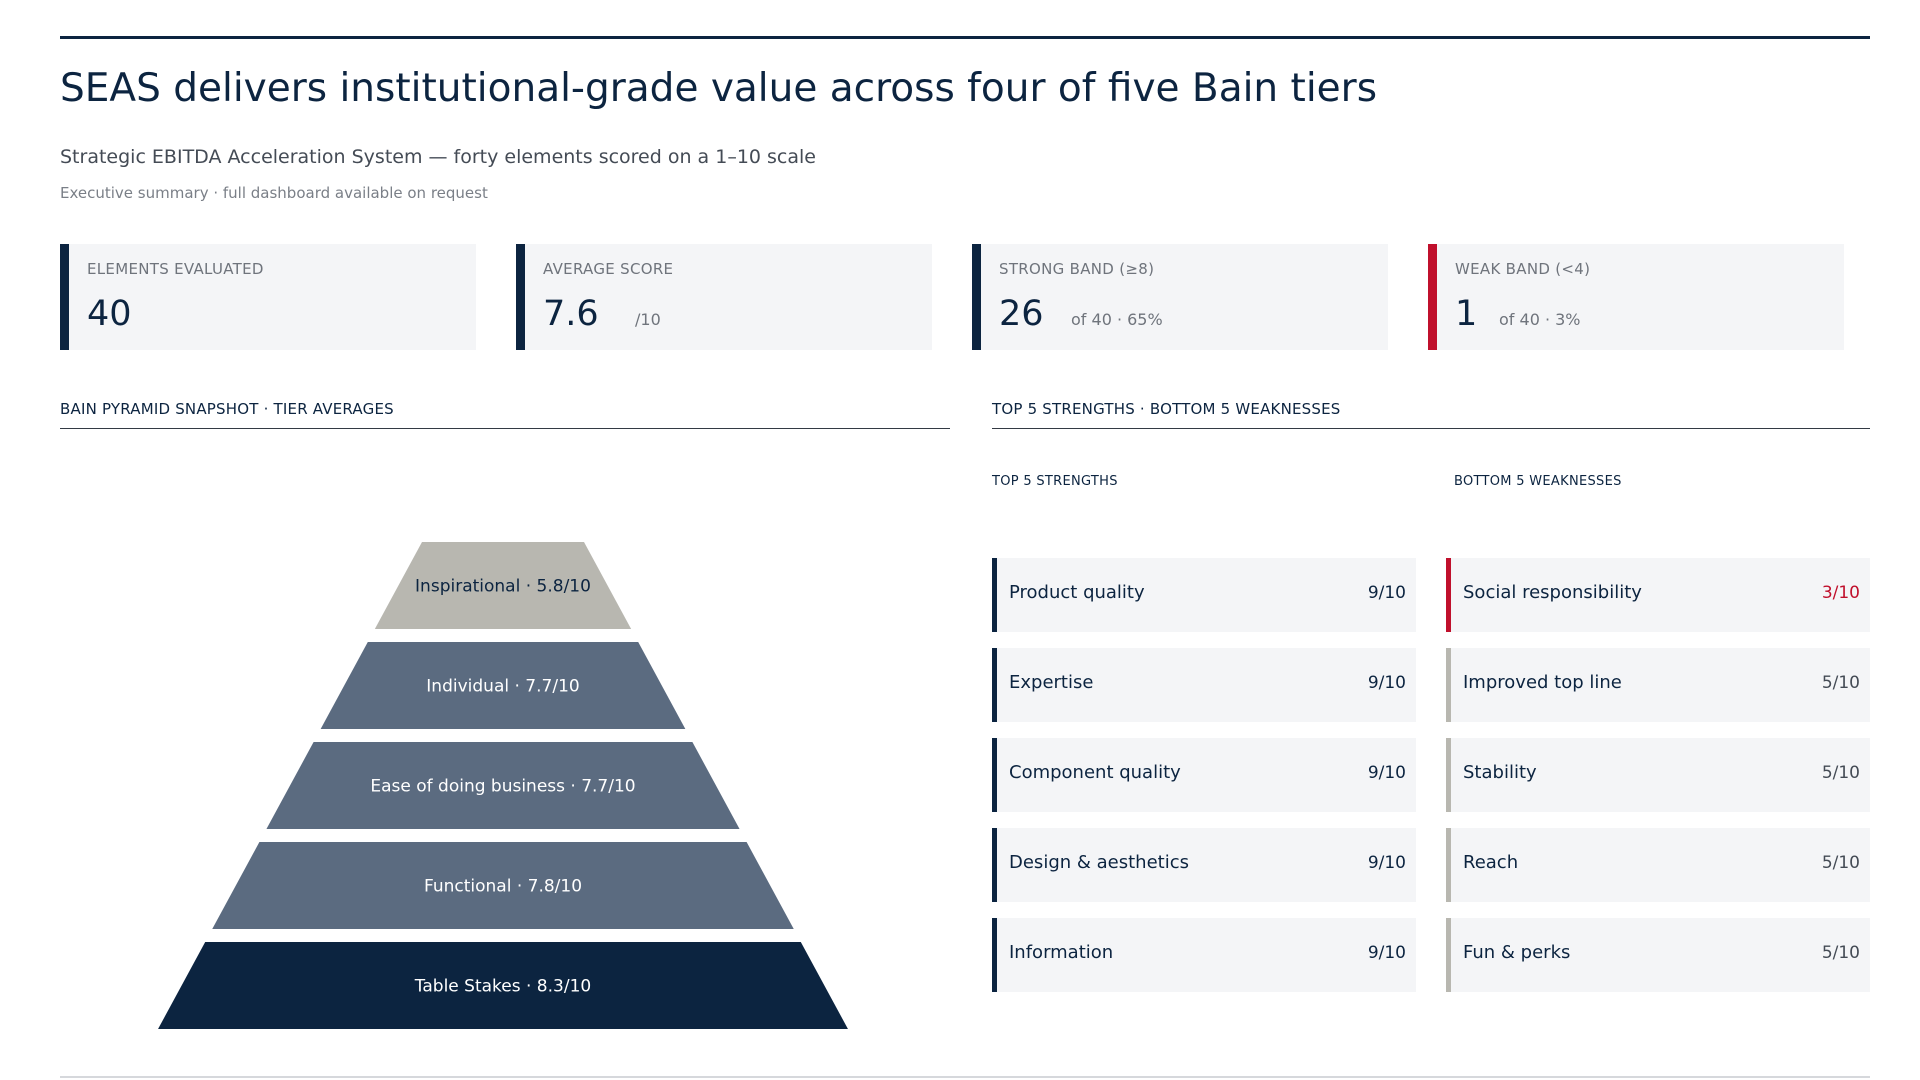 Image resolution: width=1920 pixels, height=1080 pixels. I want to click on pyramid-tier-inspirational, so click(503, 585).